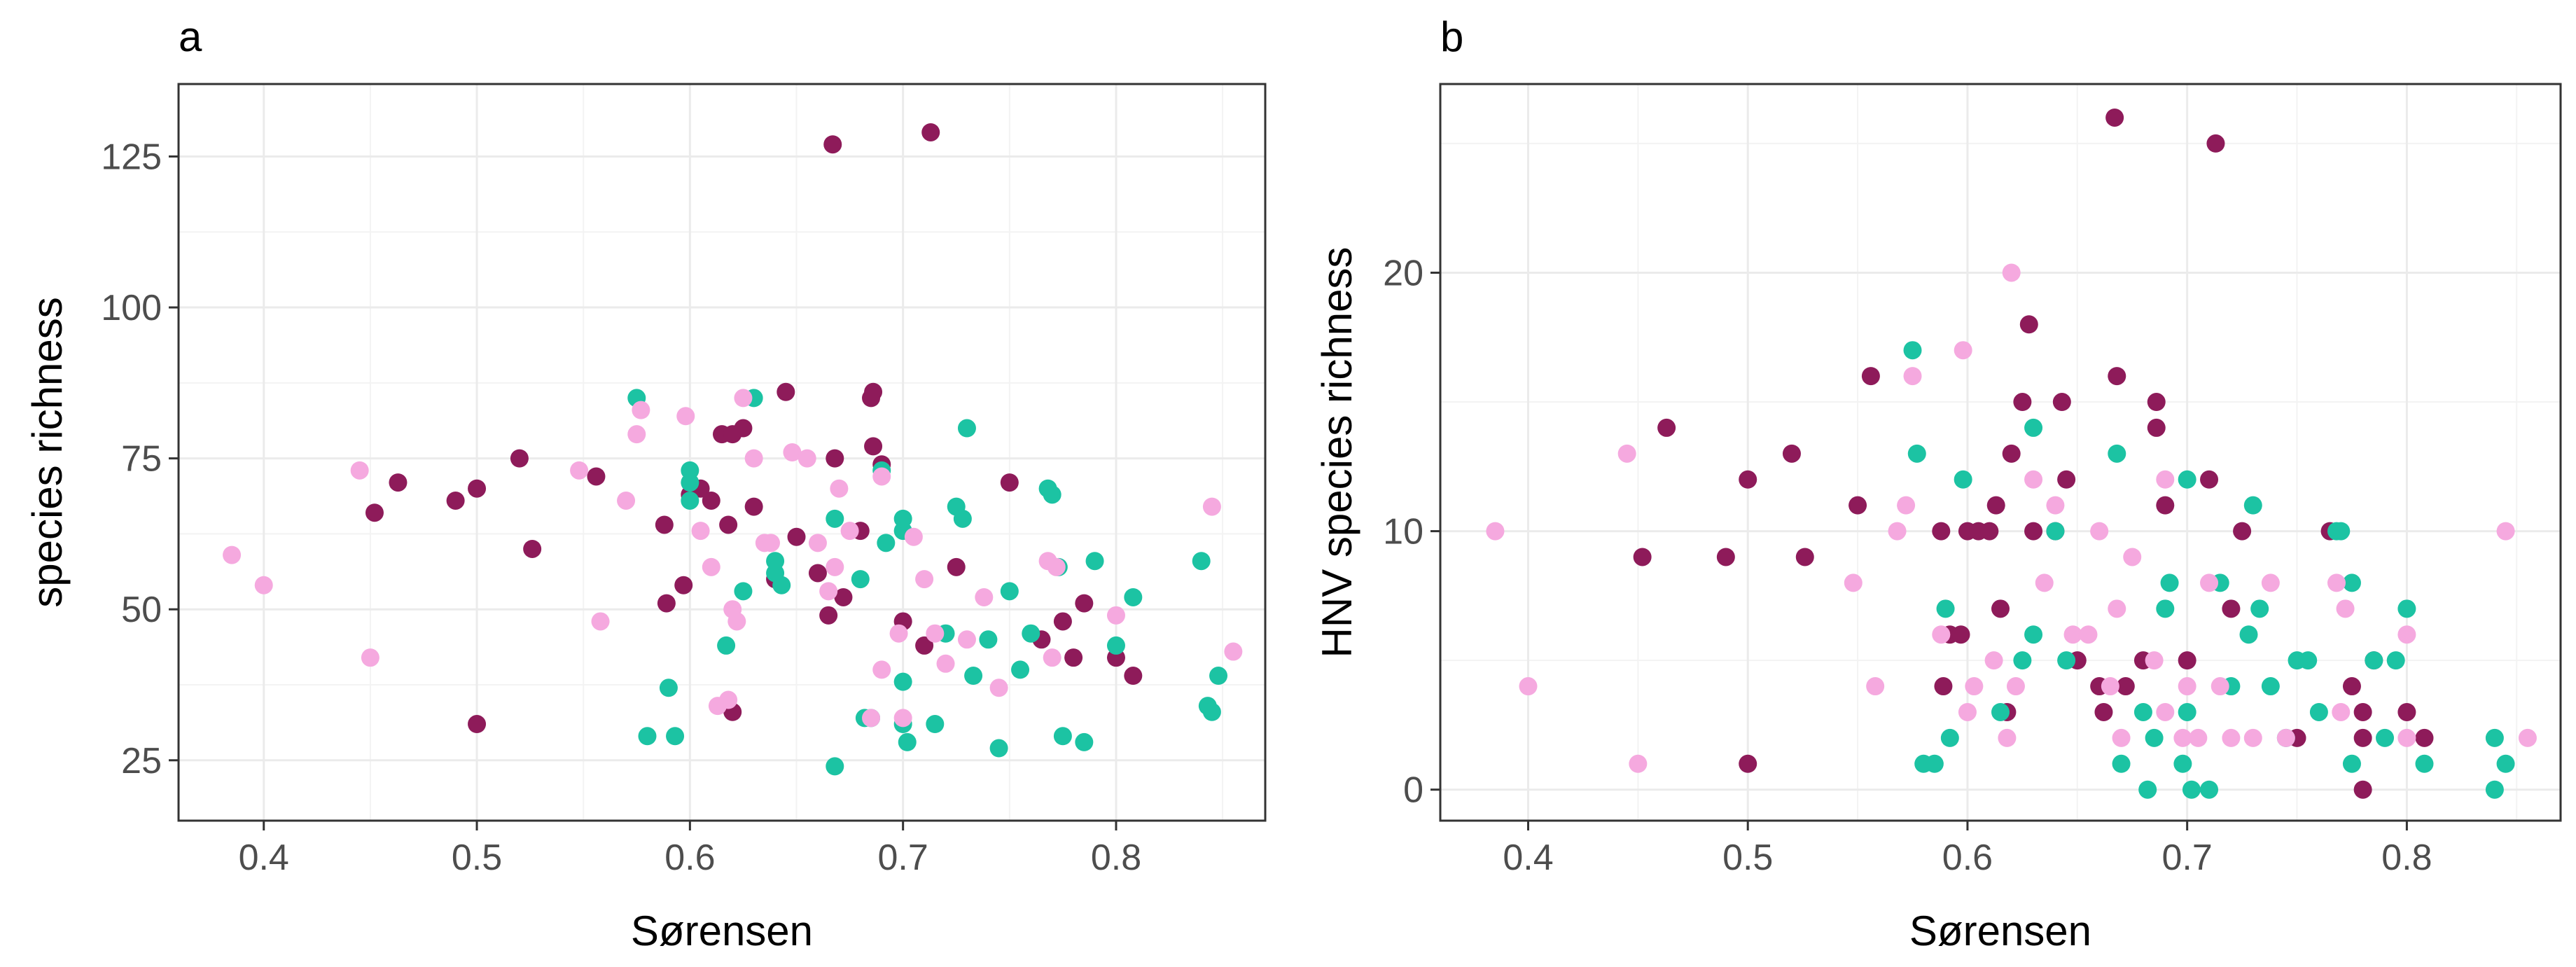 The width and height of the screenshot is (2576, 967). What do you see at coordinates (131, 308) in the screenshot?
I see `panel-a-y-tick-label: 100` at bounding box center [131, 308].